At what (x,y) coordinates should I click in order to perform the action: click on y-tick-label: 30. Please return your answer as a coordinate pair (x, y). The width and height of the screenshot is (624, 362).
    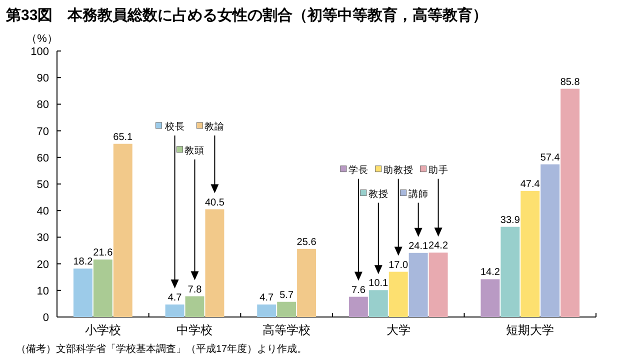
    Looking at the image, I should click on (42, 238).